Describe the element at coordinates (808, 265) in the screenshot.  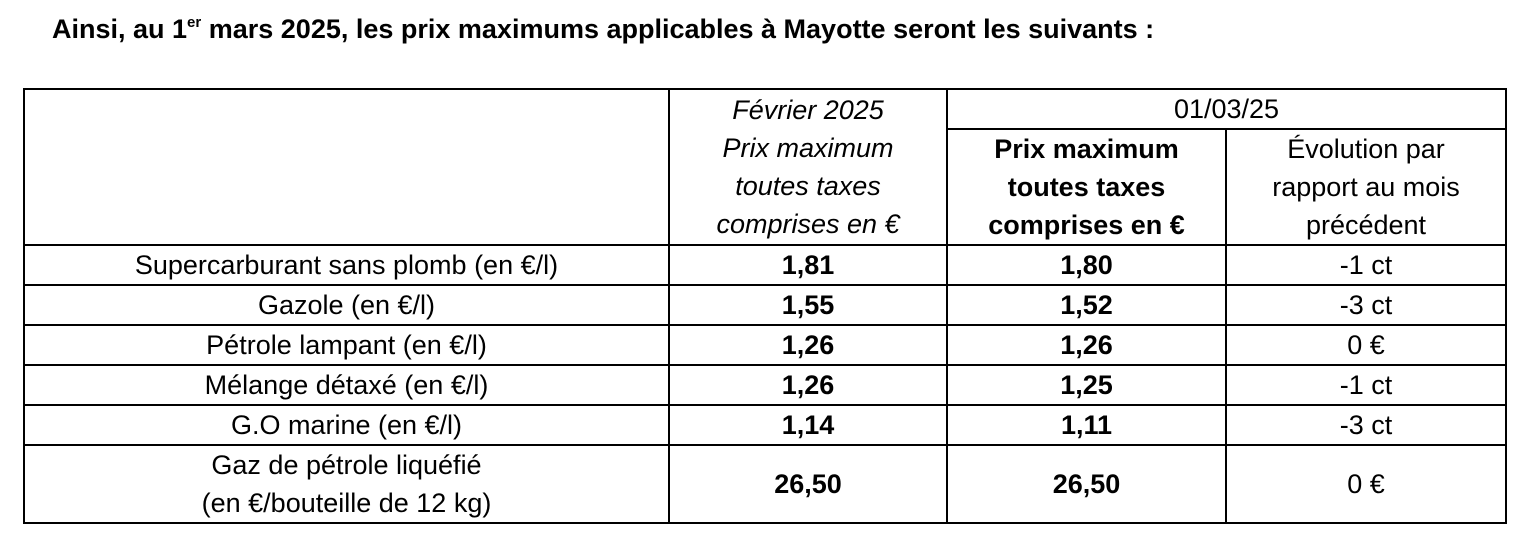
I see `row-february-price: 1,81` at that location.